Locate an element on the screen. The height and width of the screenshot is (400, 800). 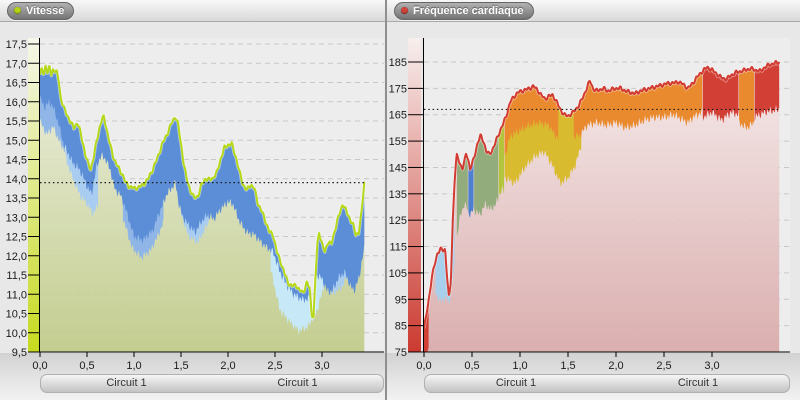
speed-panel-title: Vitesse is located at coordinates (45, 10).